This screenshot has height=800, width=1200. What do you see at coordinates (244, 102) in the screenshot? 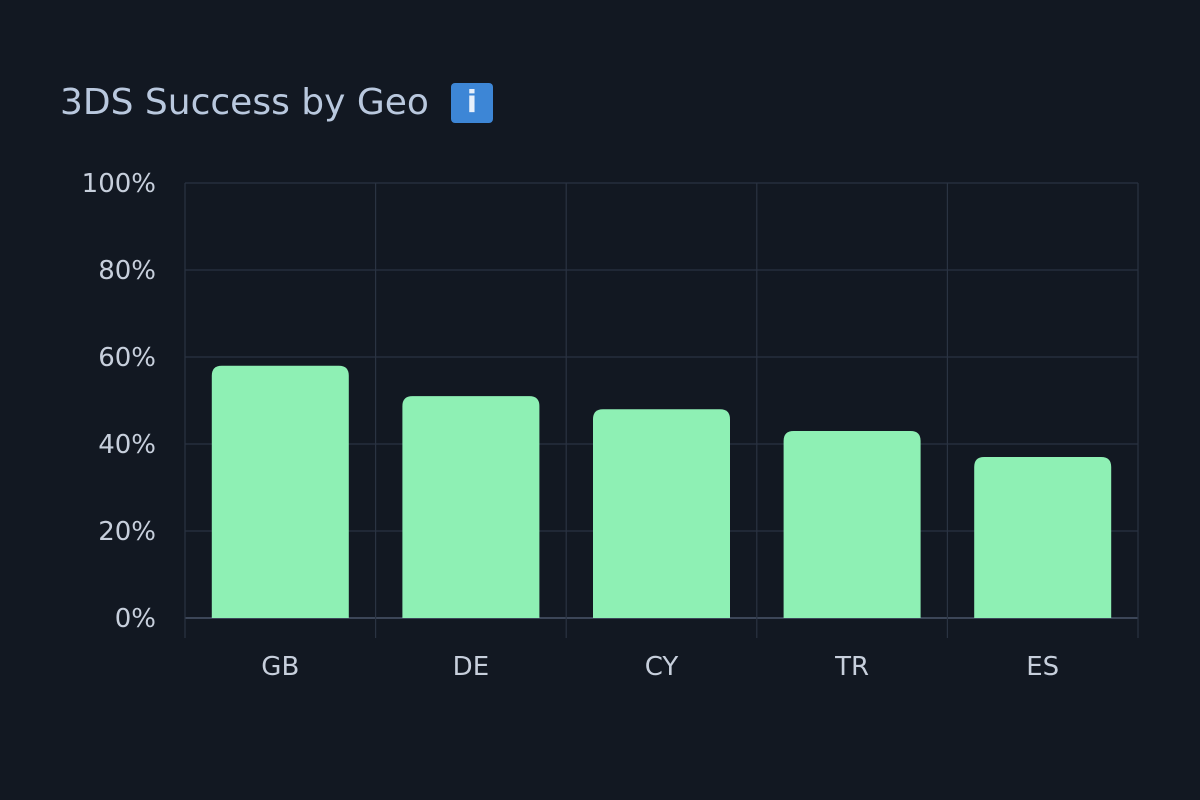
I see `chart-title: 3DS Success by Geo` at bounding box center [244, 102].